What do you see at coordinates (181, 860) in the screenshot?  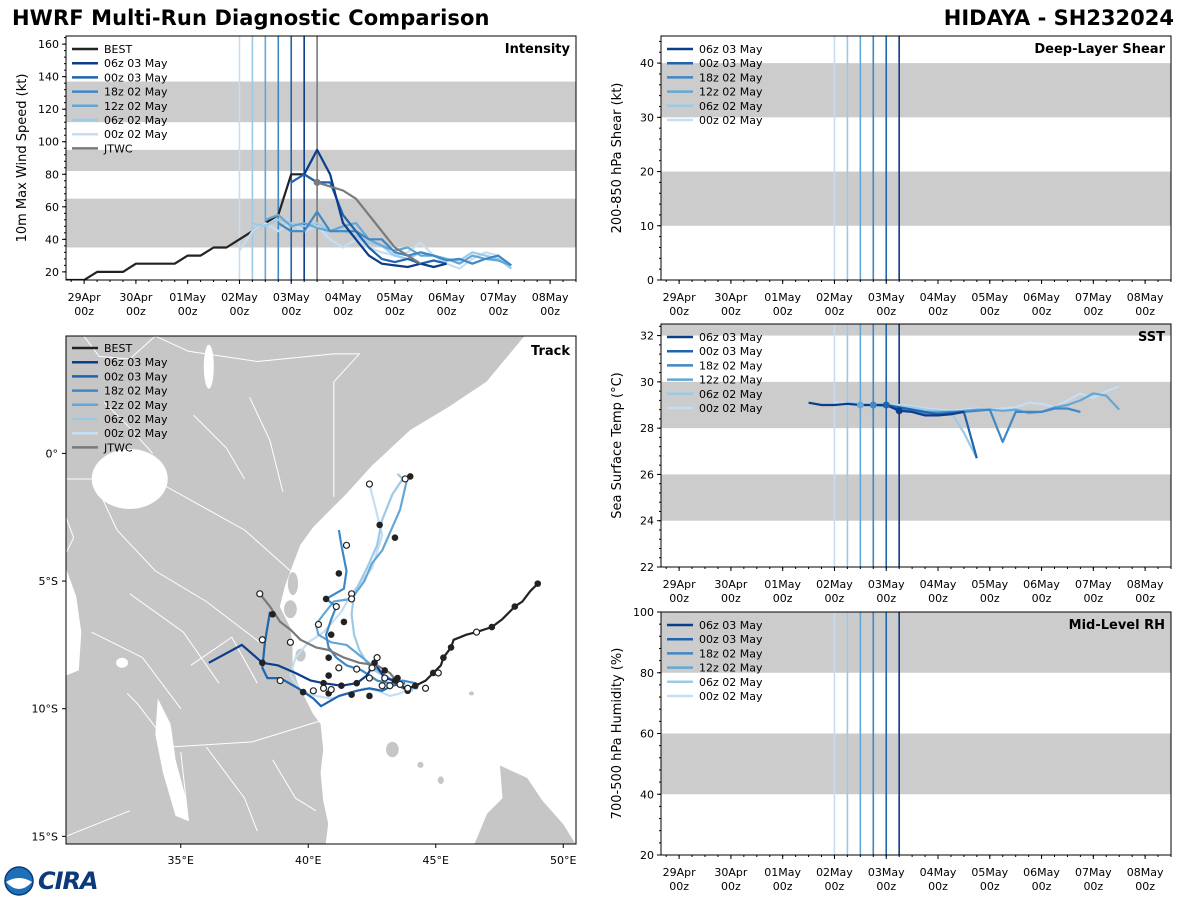 I see `lon-label: 35°E` at bounding box center [181, 860].